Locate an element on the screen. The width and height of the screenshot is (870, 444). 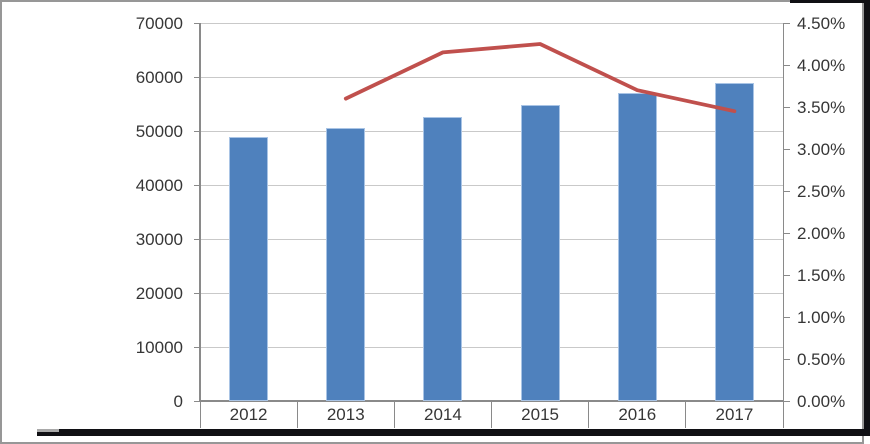
bottom-band-grey-lead is located at coordinates (48, 430).